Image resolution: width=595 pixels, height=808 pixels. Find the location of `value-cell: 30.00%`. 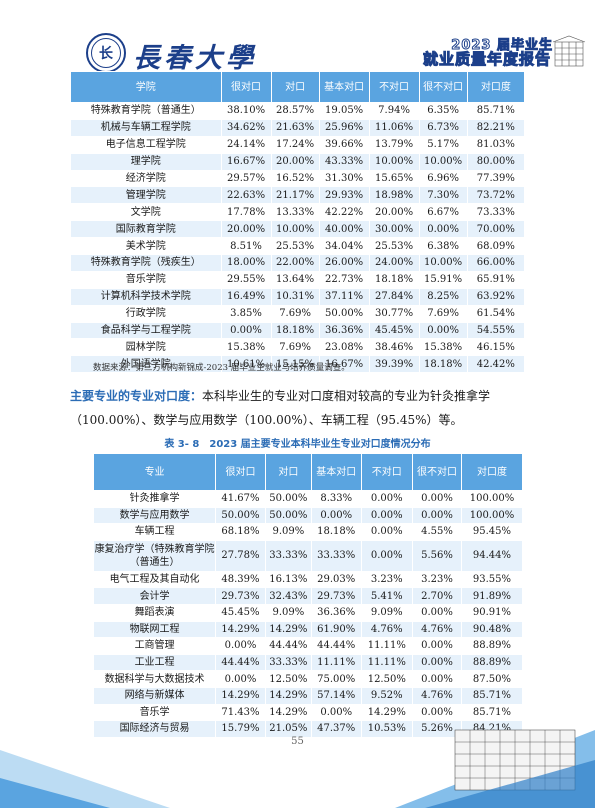

value-cell: 30.00% is located at coordinates (394, 229).